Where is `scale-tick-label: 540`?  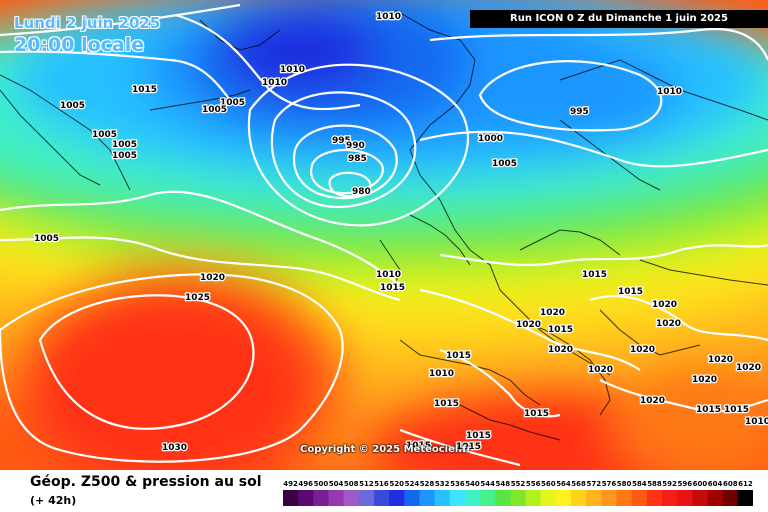
scale-tick-label: 540 is located at coordinates (472, 484).